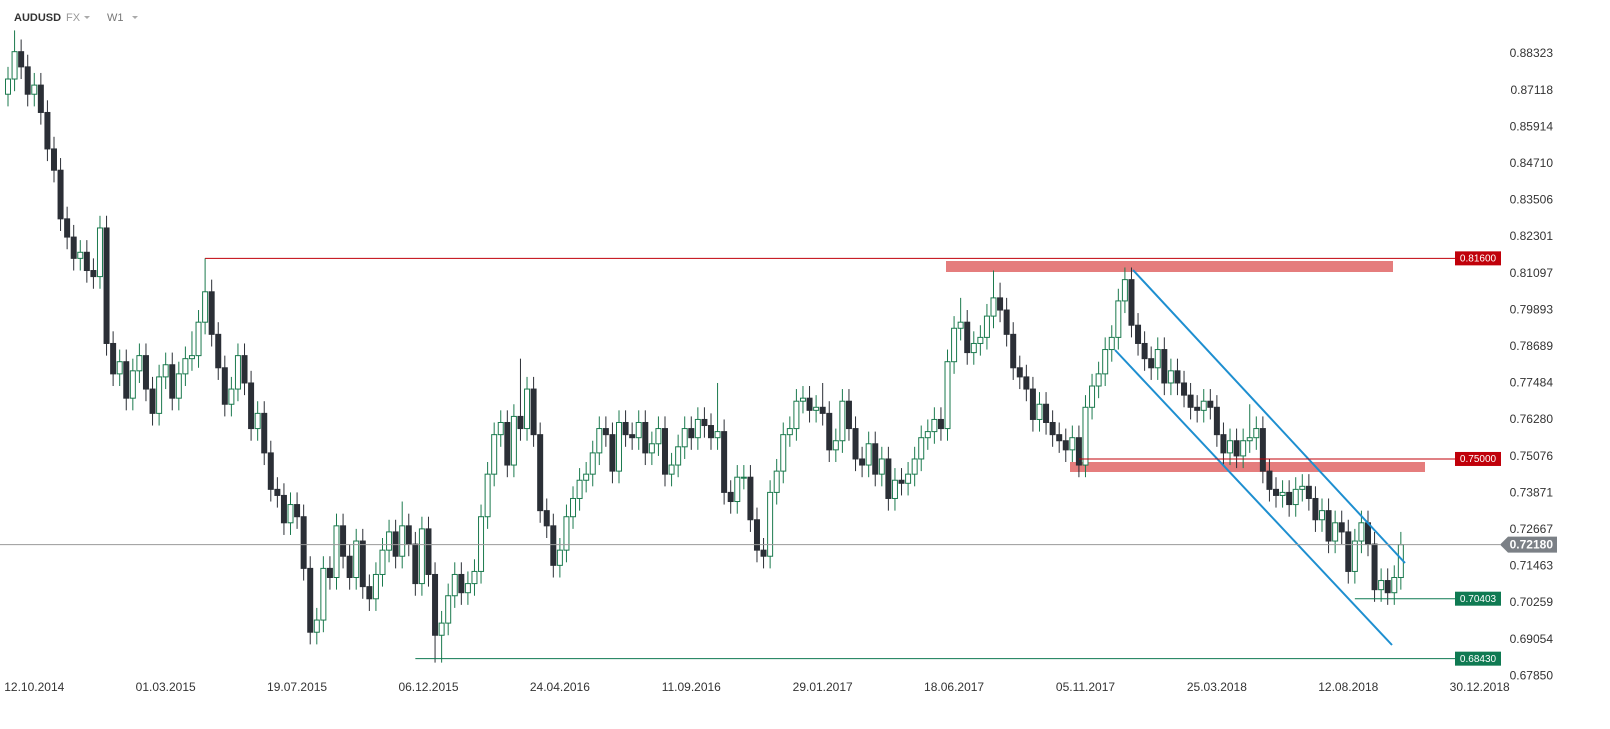  I want to click on x-tick-label: 18.06.2017, so click(954, 687).